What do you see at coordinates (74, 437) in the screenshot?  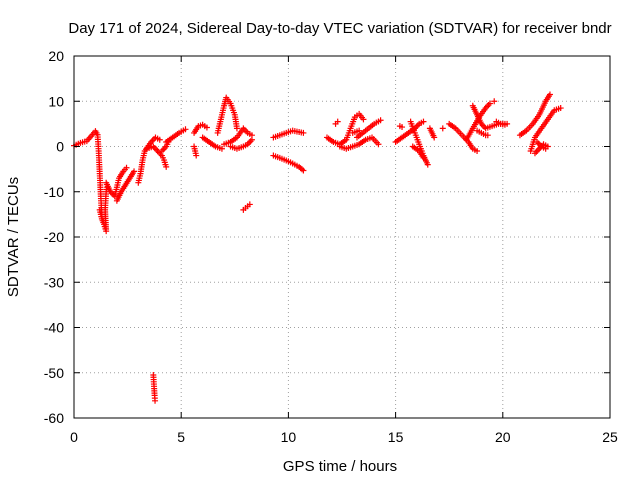 I see `x-tick-label: 0` at bounding box center [74, 437].